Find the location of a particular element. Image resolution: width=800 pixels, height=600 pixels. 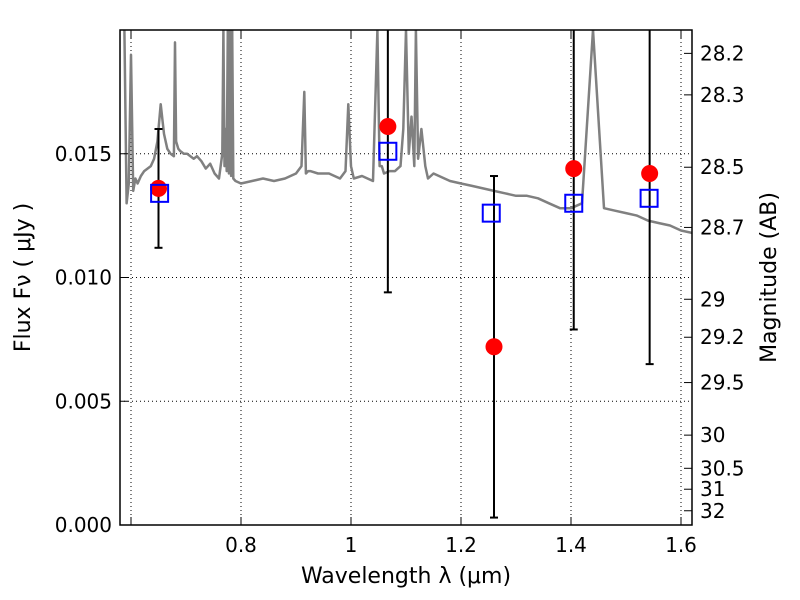

mag-tick-label: 28.3 is located at coordinates (722, 95).